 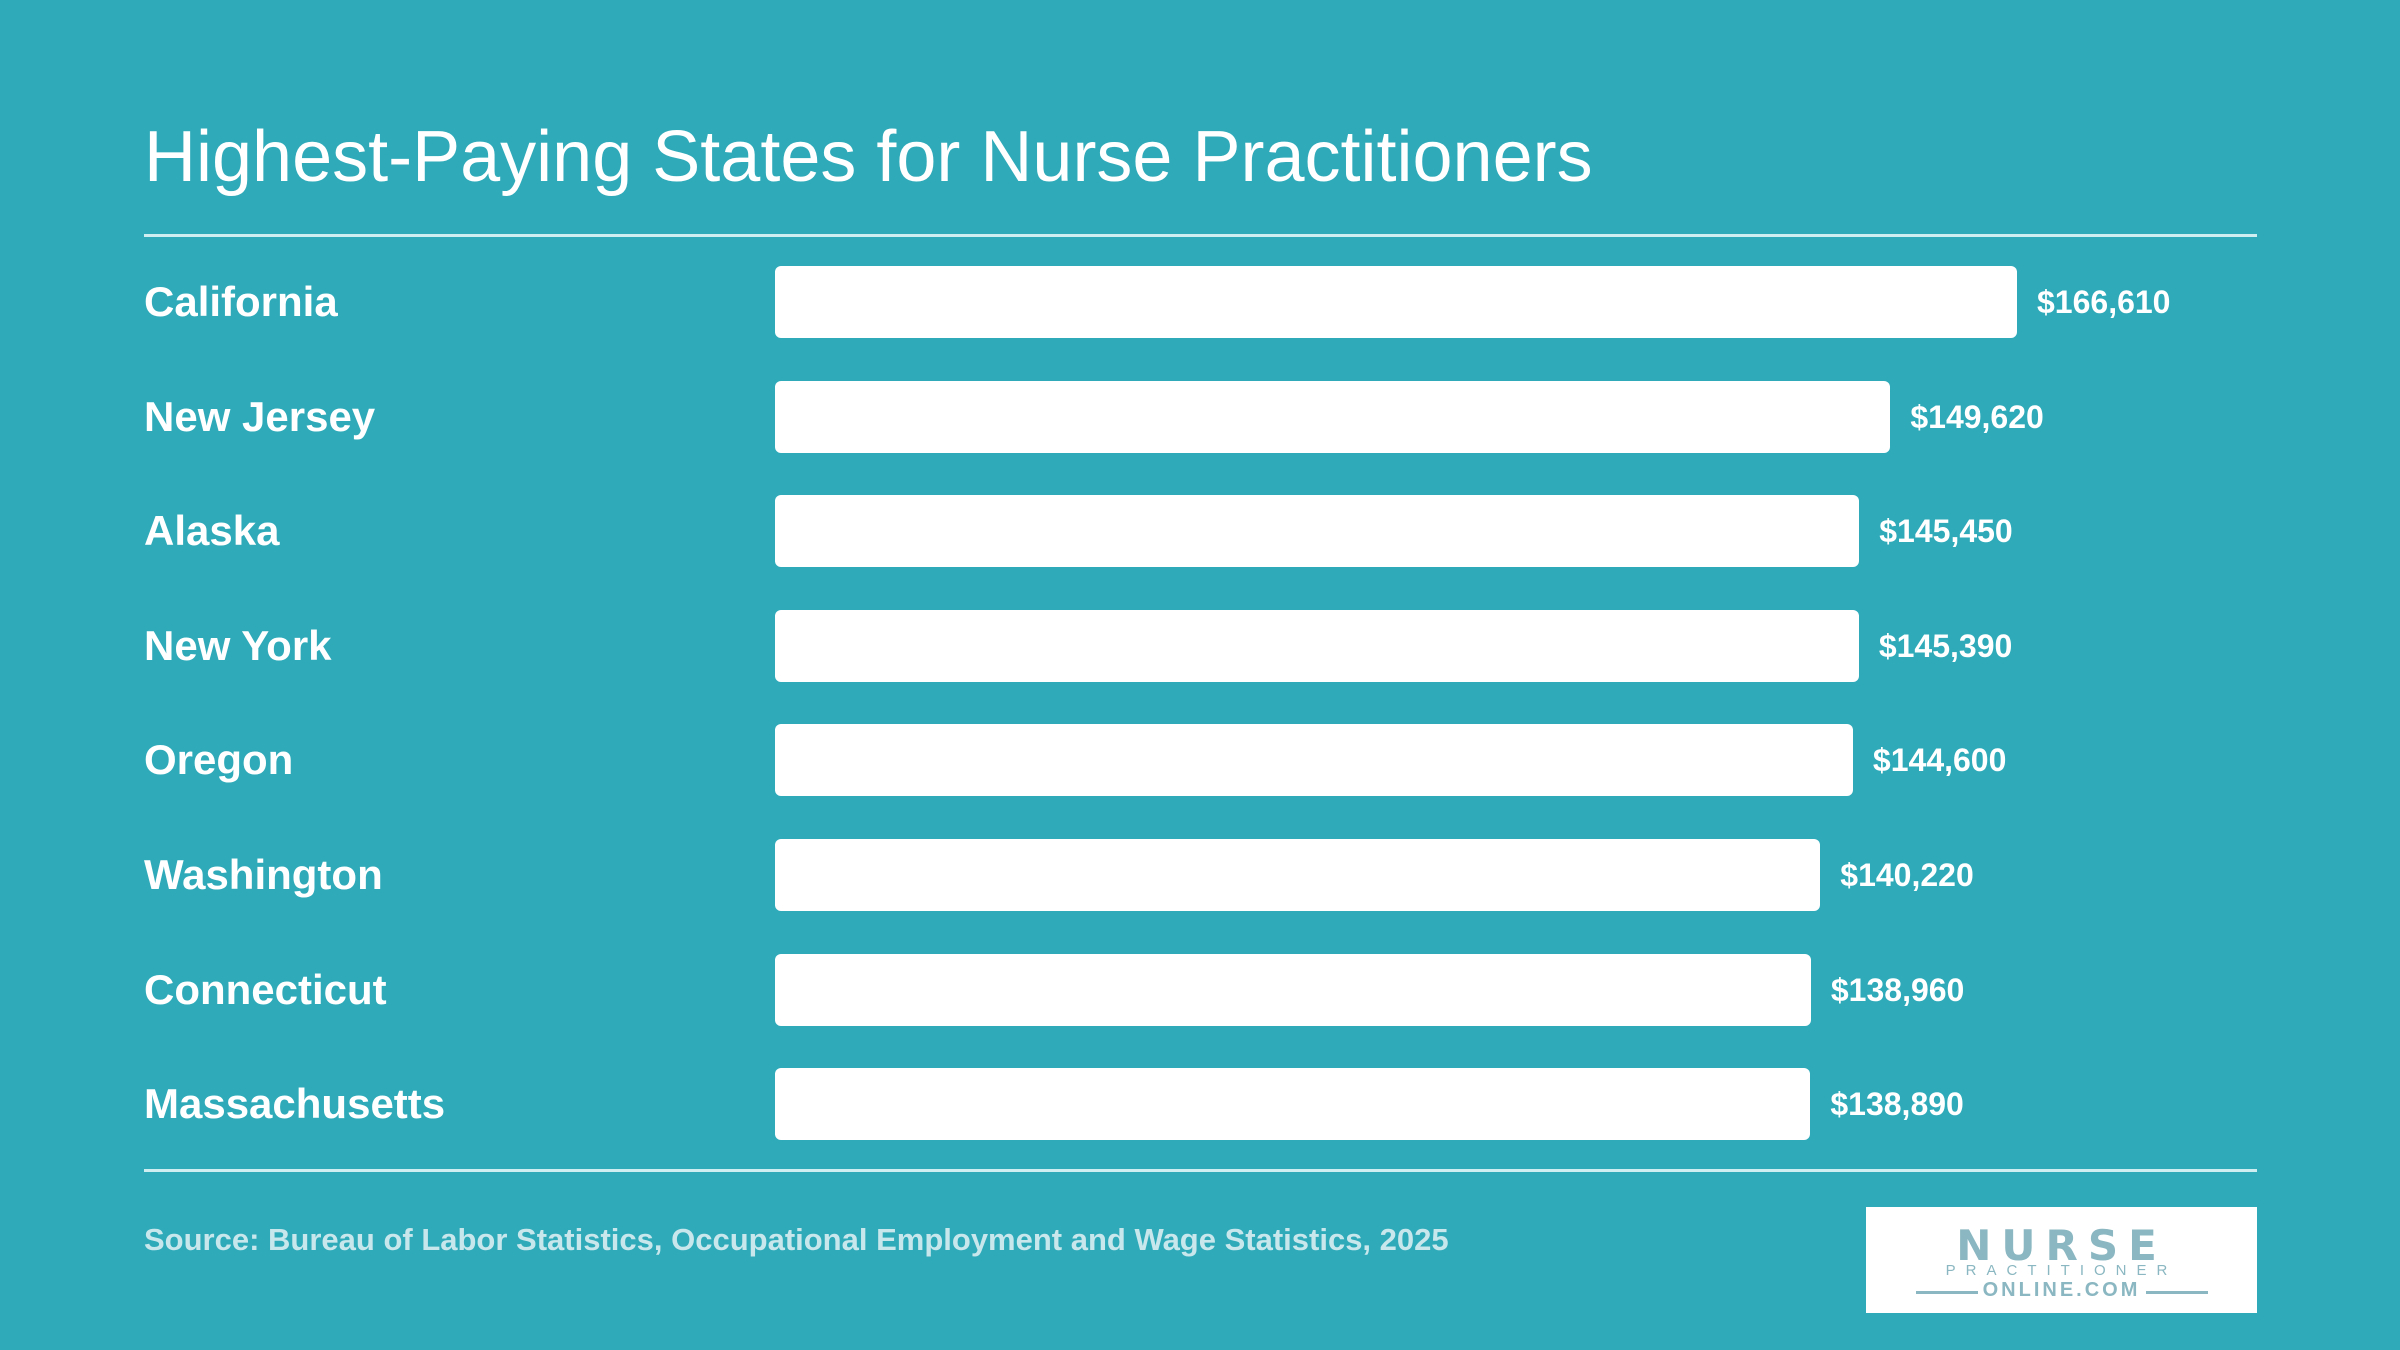 What do you see at coordinates (219, 760) in the screenshot?
I see `category-label: Oregon` at bounding box center [219, 760].